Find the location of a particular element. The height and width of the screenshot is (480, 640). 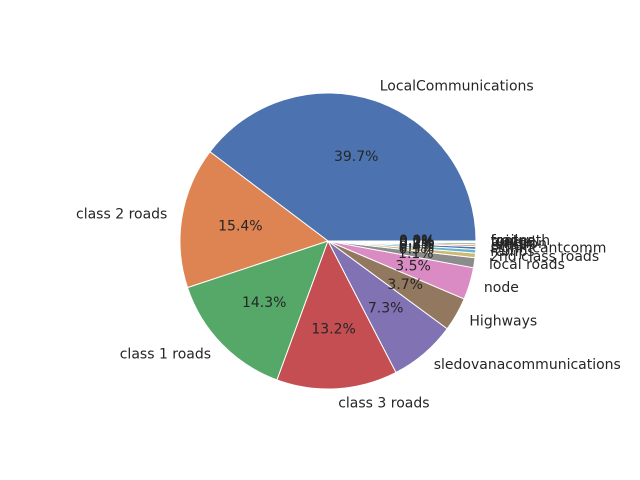

pie-label-sledovanacommunications: sledovanacommunications is located at coordinates (527, 365).